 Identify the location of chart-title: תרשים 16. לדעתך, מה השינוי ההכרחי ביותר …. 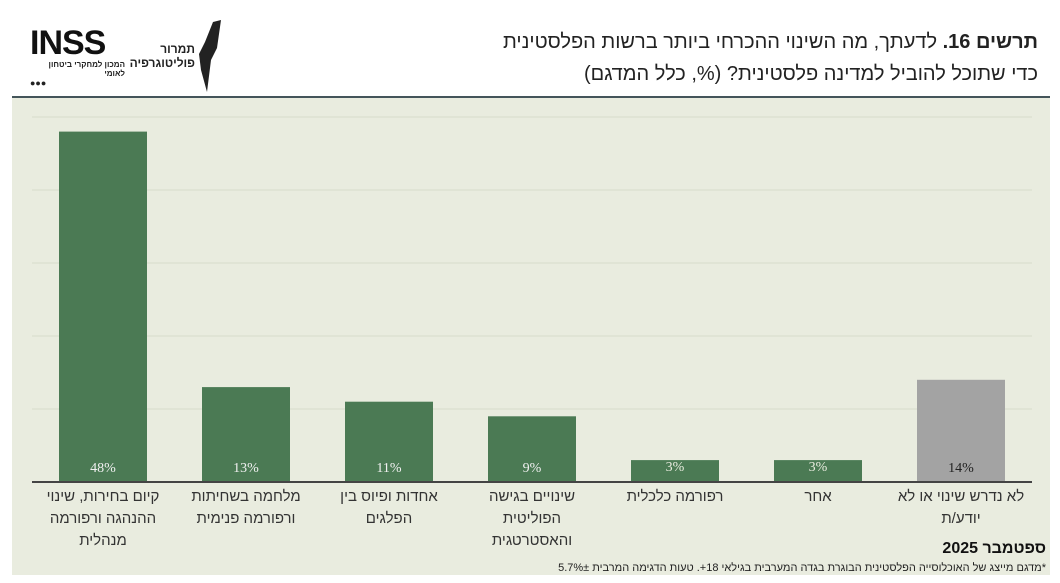
(718, 58).